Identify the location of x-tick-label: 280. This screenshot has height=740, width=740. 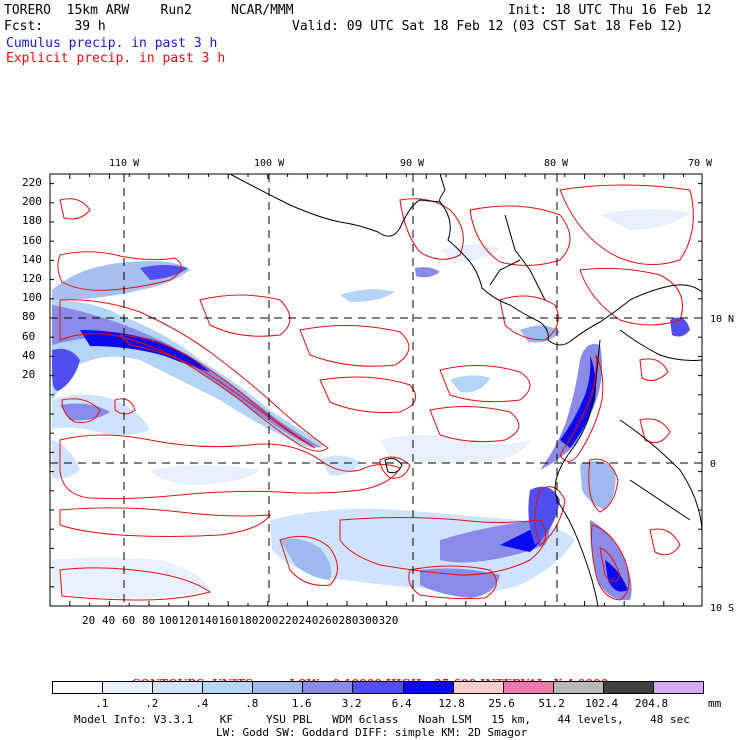
(348, 620).